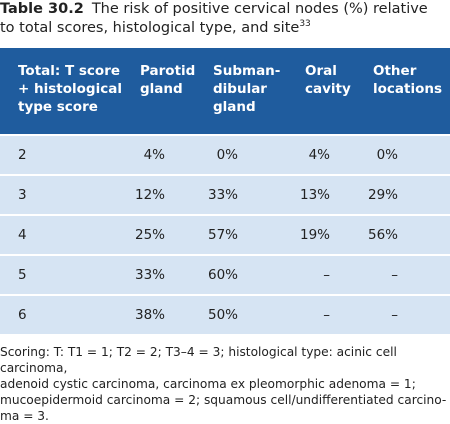 The width and height of the screenshot is (450, 424). I want to click on header-text: dibular, so click(240, 89).